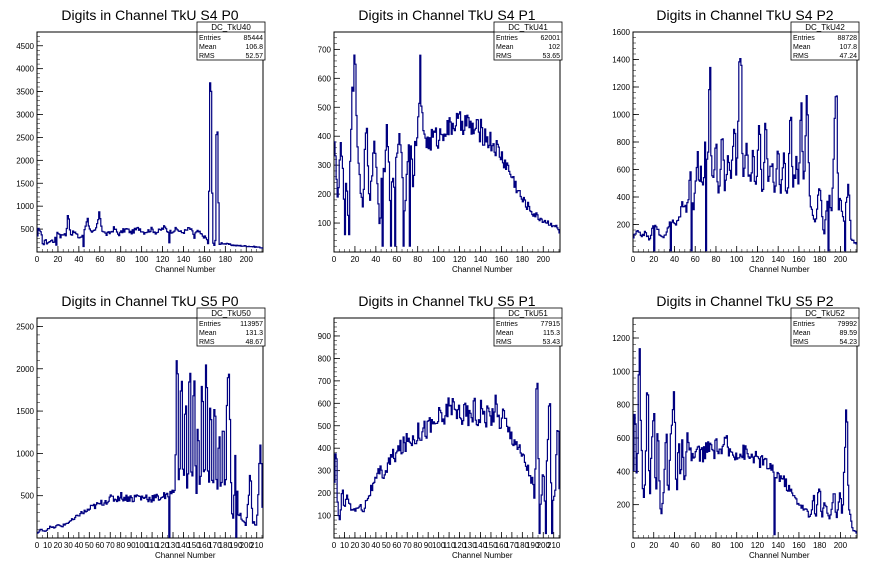  Describe the element at coordinates (446, 15) in the screenshot. I see `panel-title: Digits in Channel TkU S4 P1` at that location.